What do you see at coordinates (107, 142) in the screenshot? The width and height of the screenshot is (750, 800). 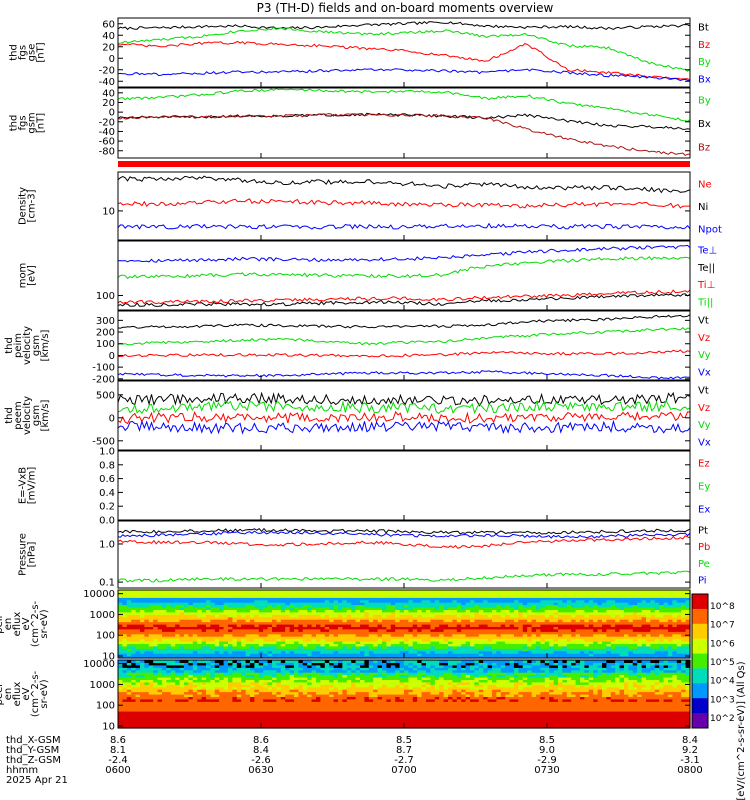 I see `y-tick-label: -60` at bounding box center [107, 142].